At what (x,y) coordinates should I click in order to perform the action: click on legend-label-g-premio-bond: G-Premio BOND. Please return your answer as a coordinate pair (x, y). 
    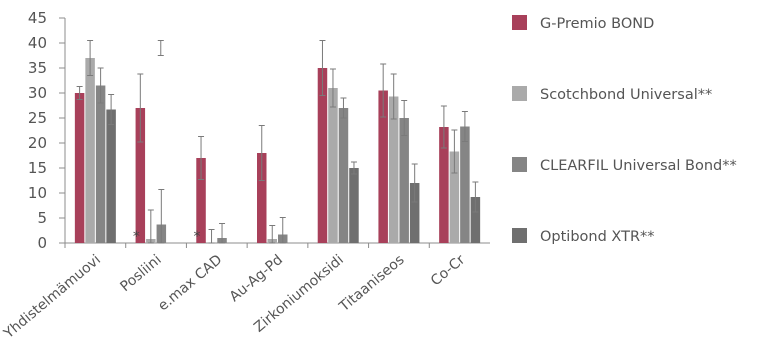
    Looking at the image, I should click on (597, 24).